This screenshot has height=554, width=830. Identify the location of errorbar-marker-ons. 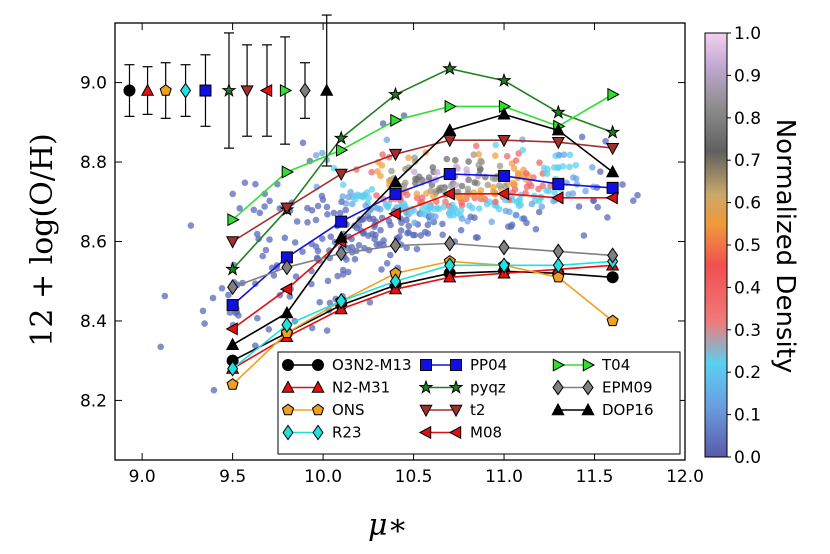
(165, 90).